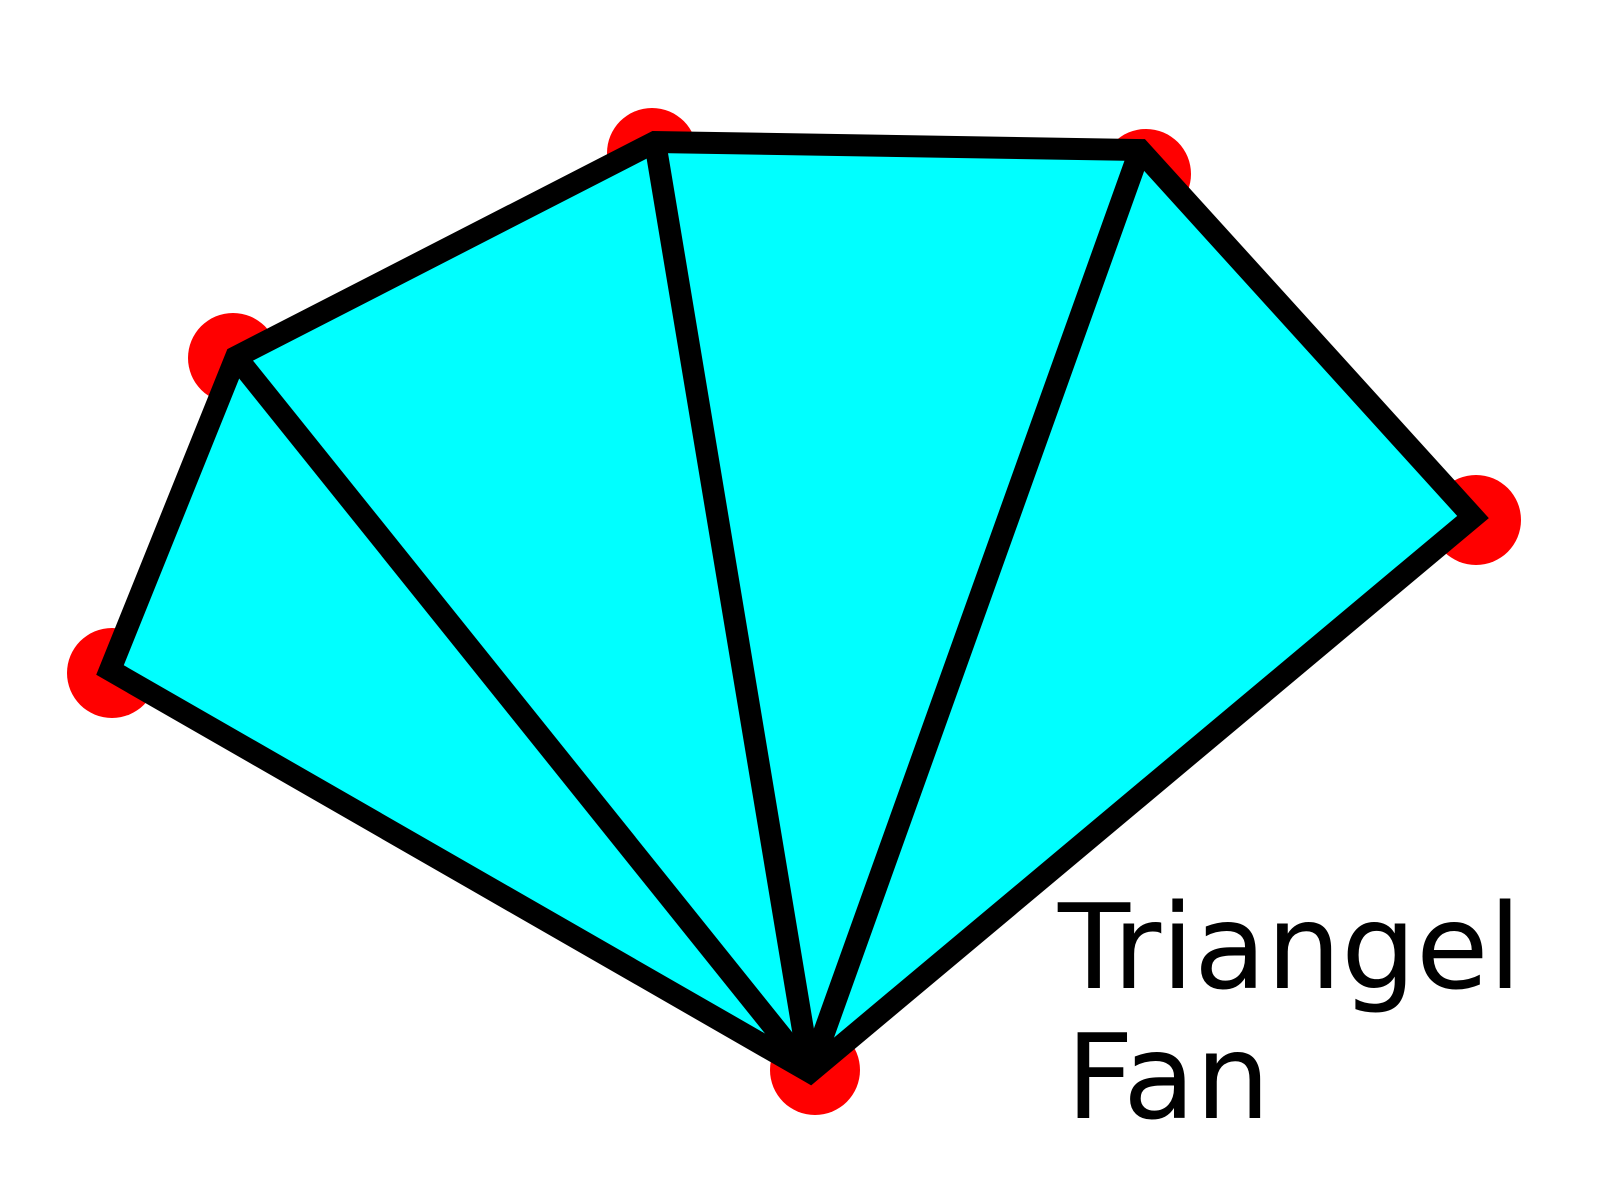 This screenshot has width=1600, height=1200. Describe the element at coordinates (1289, 947) in the screenshot. I see `caption-line-1: Triangel` at that location.